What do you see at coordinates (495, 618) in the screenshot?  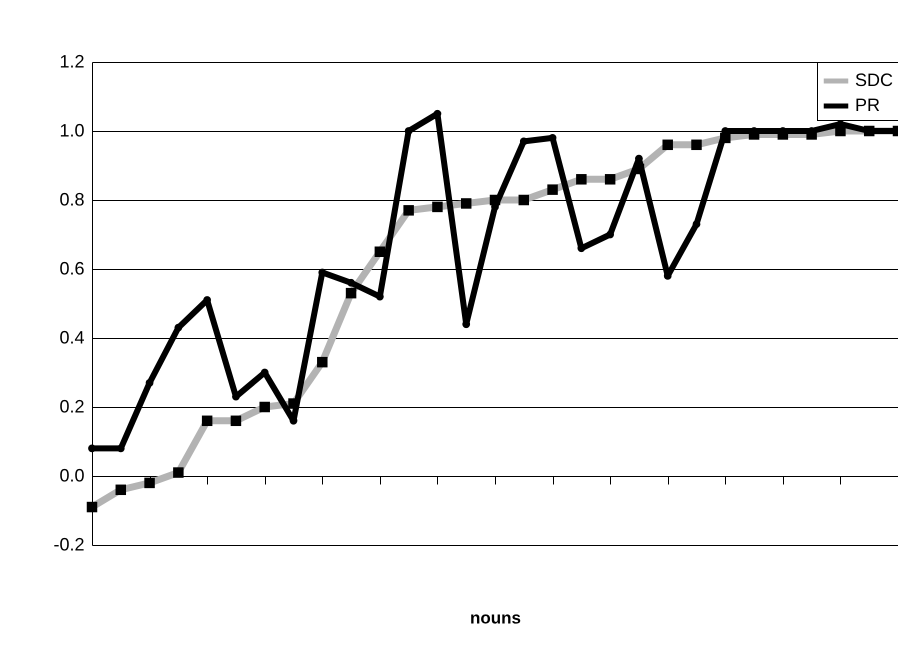 I see `x-axis-title: nouns` at bounding box center [495, 618].